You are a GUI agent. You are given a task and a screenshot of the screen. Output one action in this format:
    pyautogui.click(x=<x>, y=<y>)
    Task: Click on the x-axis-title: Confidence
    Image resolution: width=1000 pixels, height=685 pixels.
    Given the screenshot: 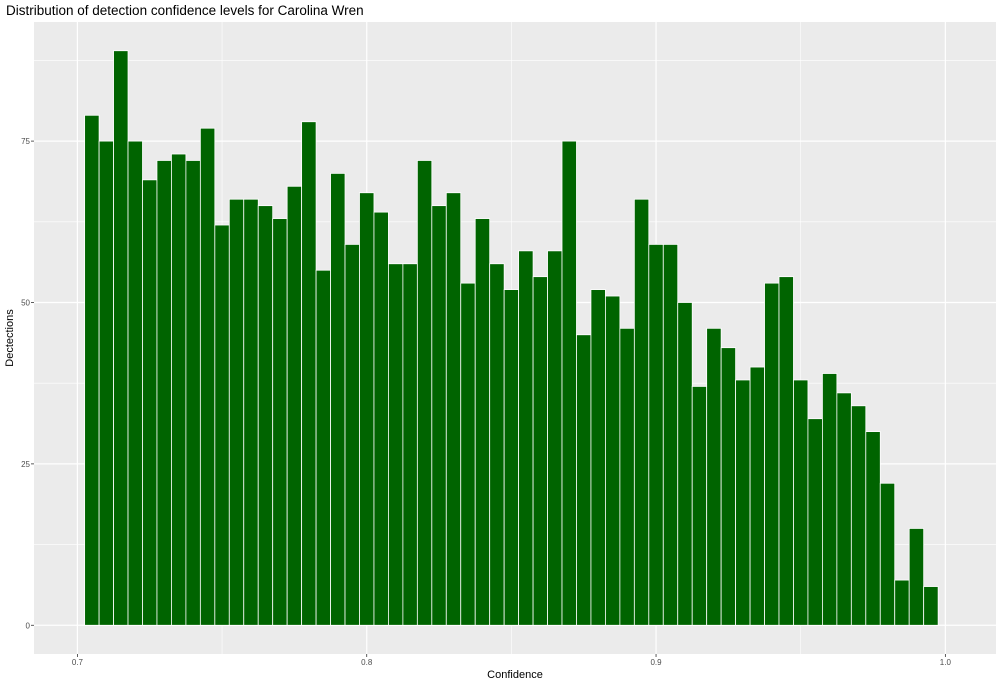 What is the action you would take?
    pyautogui.click(x=515, y=675)
    